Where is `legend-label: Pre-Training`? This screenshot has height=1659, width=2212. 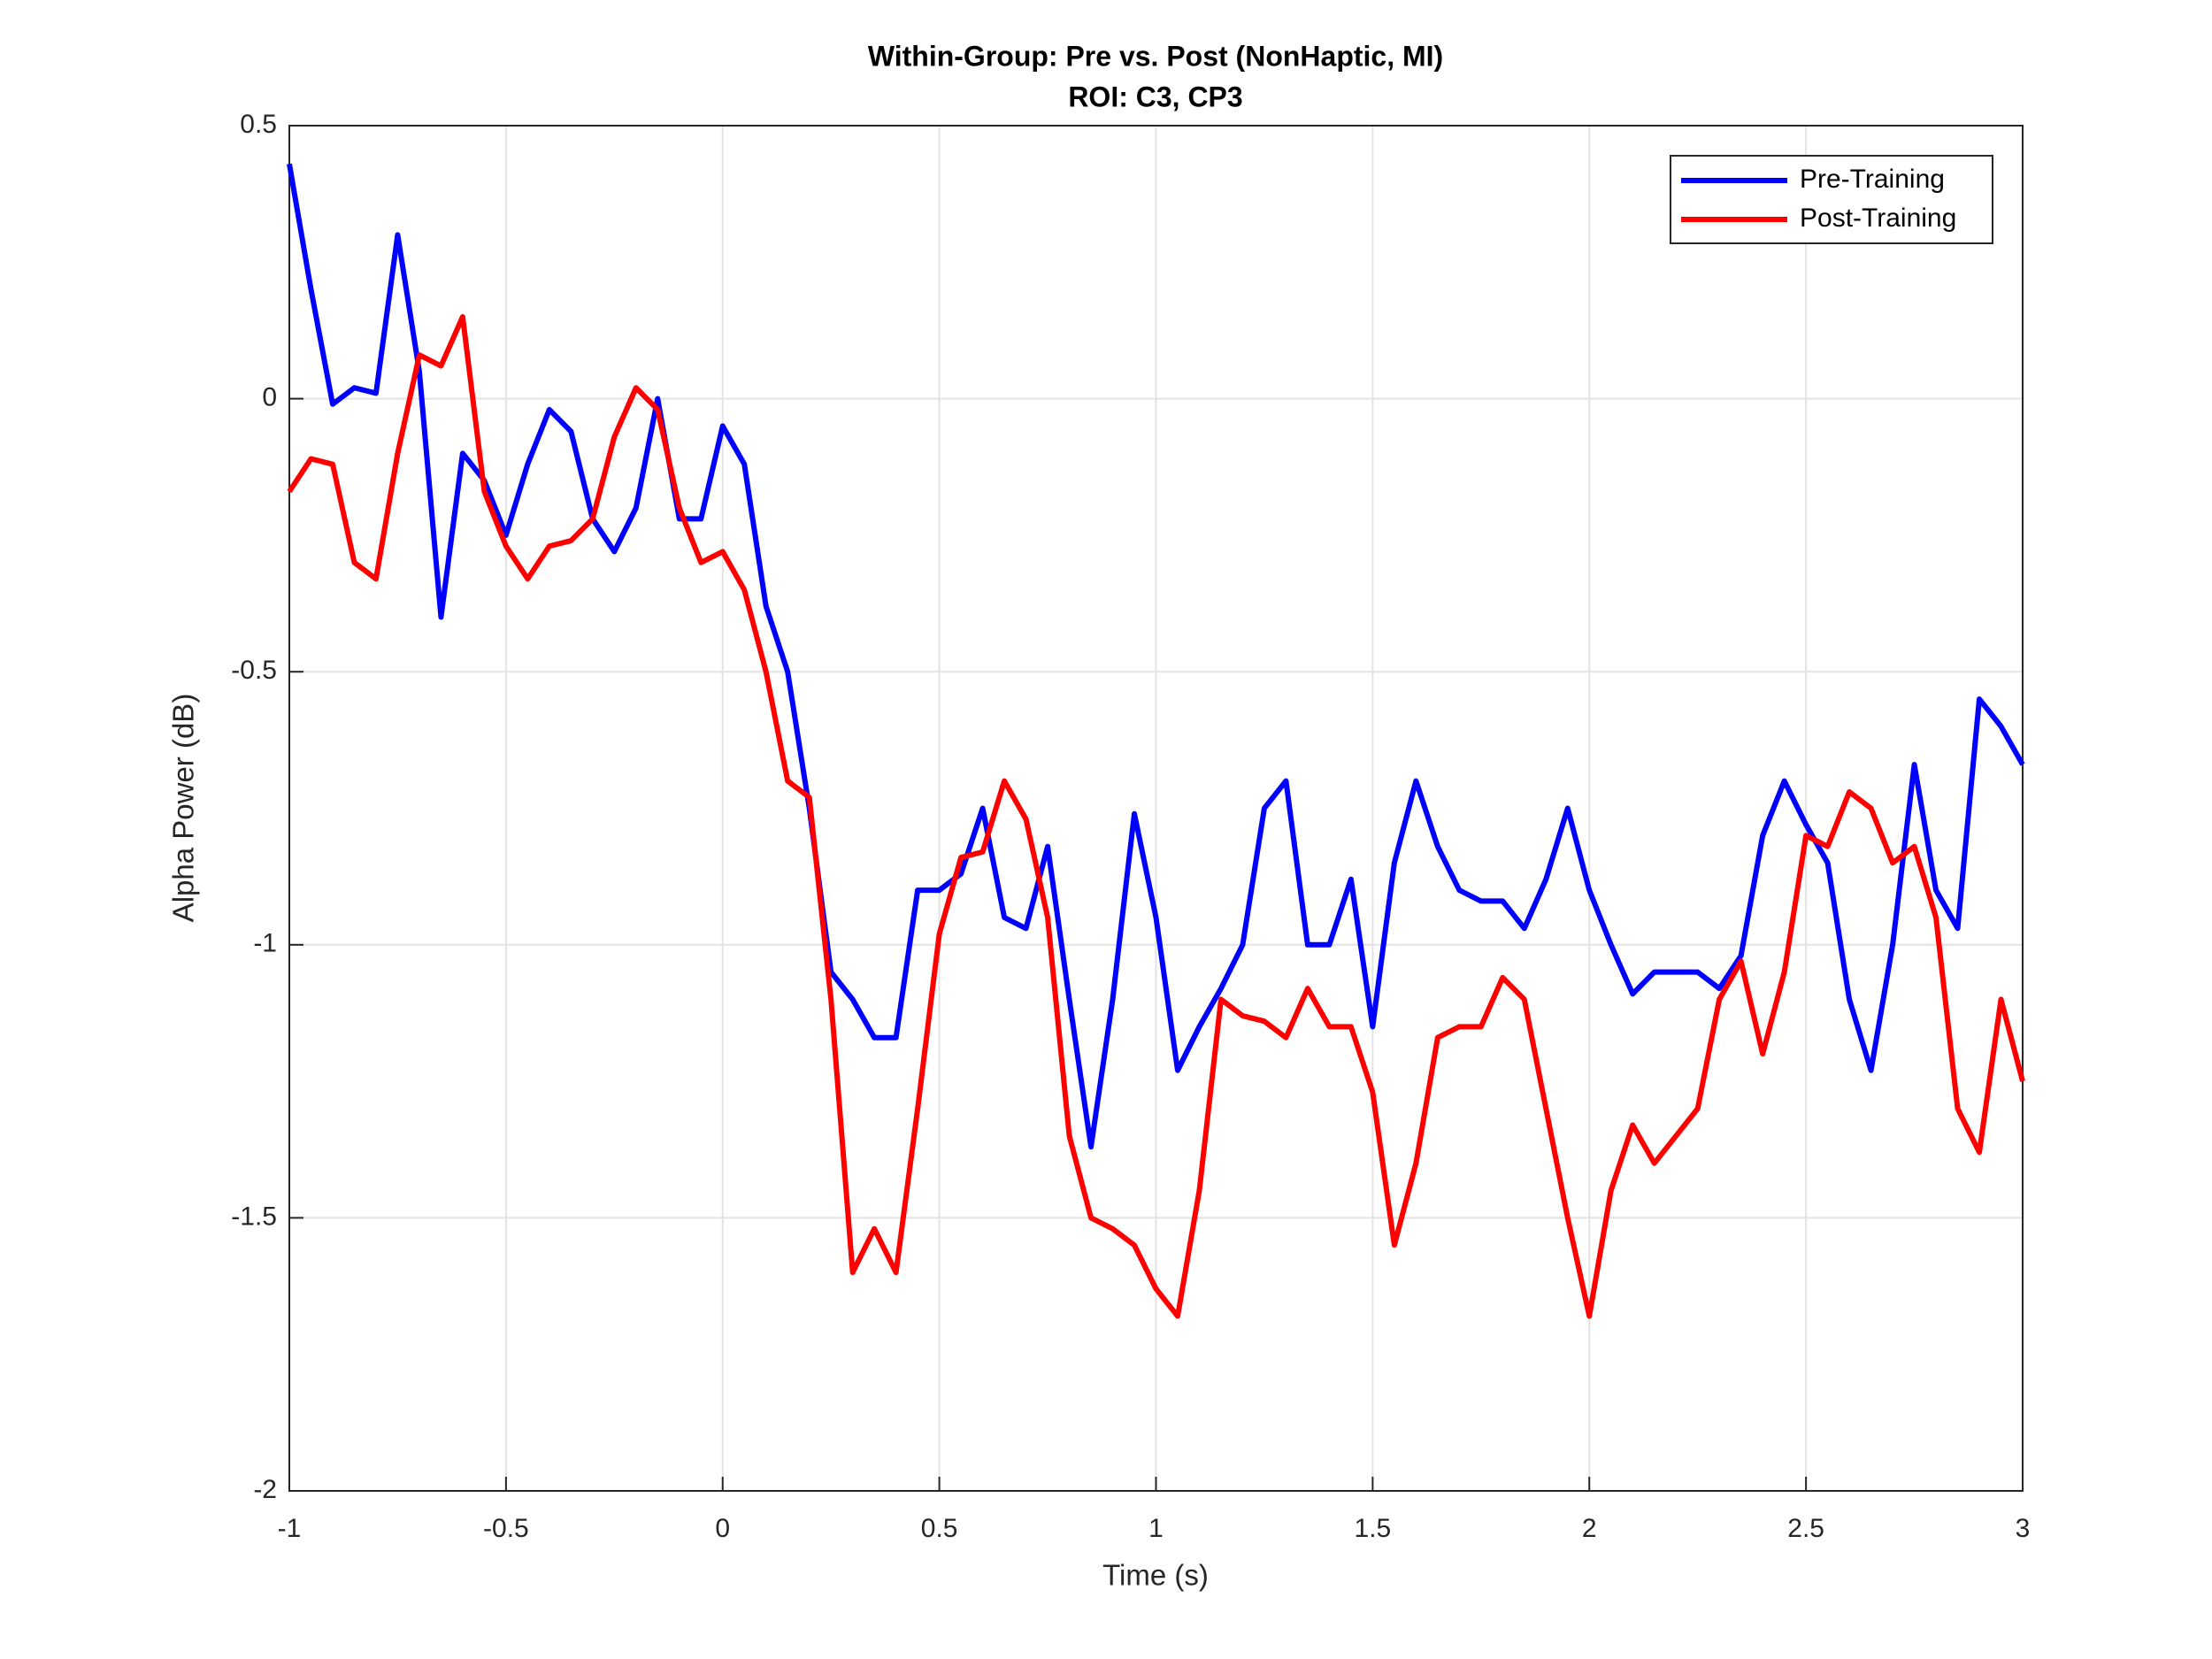
legend-label: Pre-Training is located at coordinates (1873, 179).